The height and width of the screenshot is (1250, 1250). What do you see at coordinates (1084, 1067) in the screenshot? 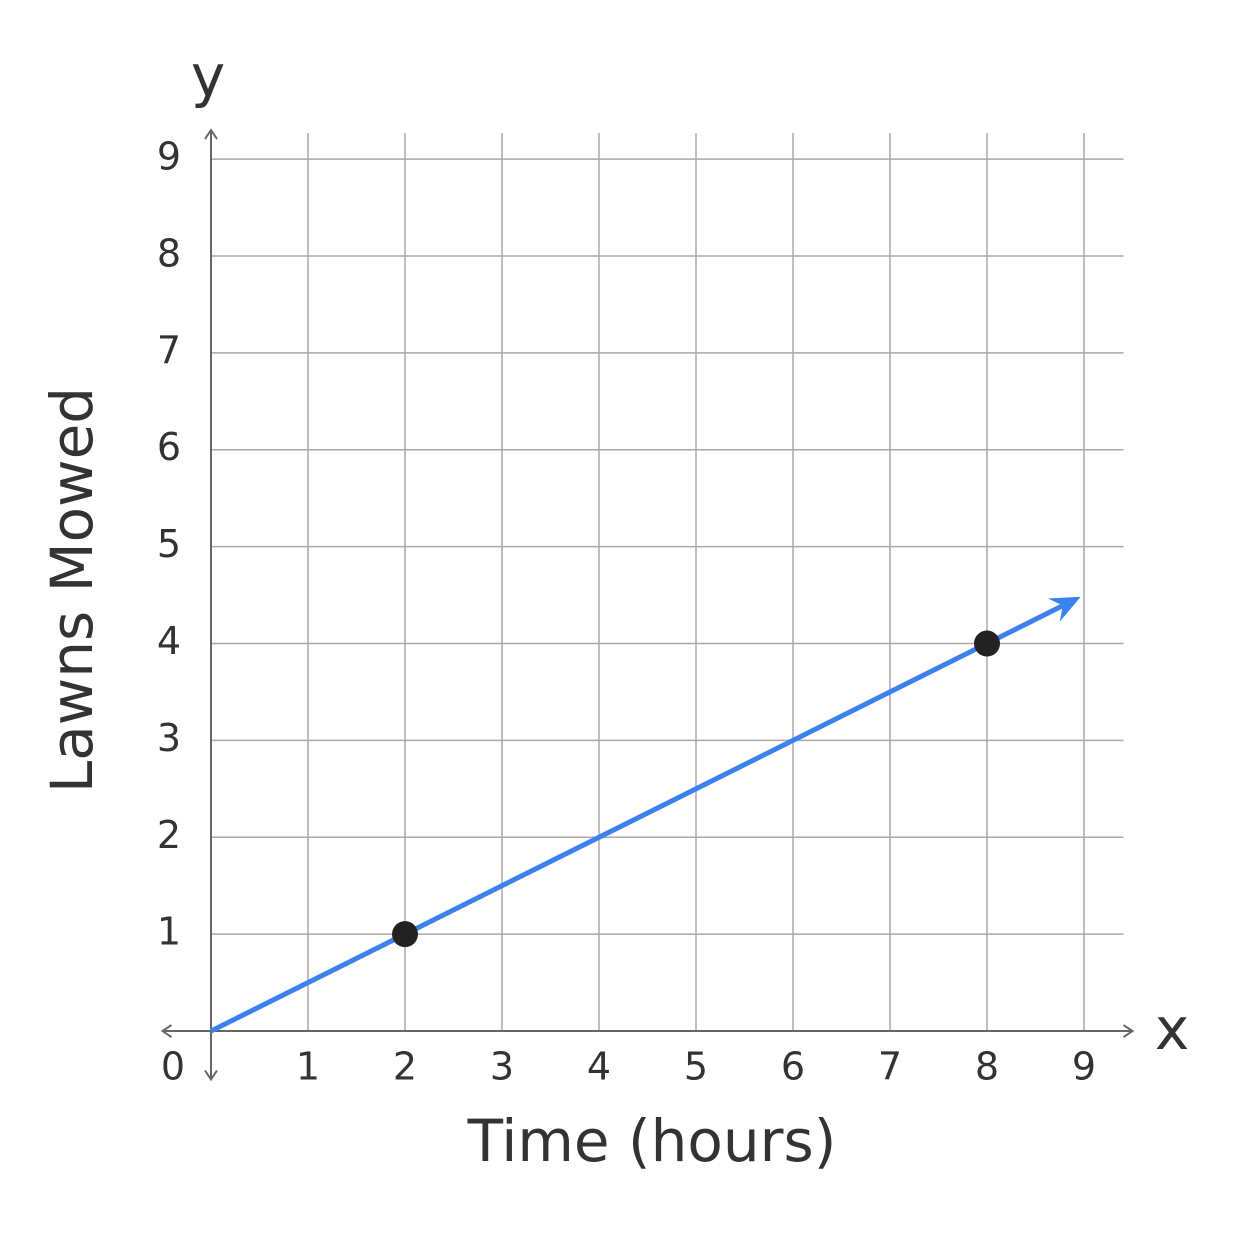
I see `x-tick-label: 9` at bounding box center [1084, 1067].